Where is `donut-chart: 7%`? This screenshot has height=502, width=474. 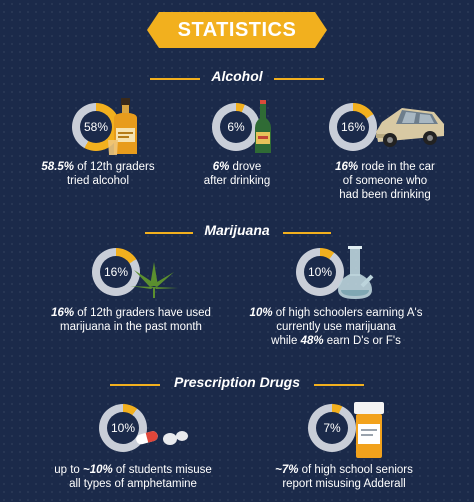 donut-chart: 7% is located at coordinates (332, 428).